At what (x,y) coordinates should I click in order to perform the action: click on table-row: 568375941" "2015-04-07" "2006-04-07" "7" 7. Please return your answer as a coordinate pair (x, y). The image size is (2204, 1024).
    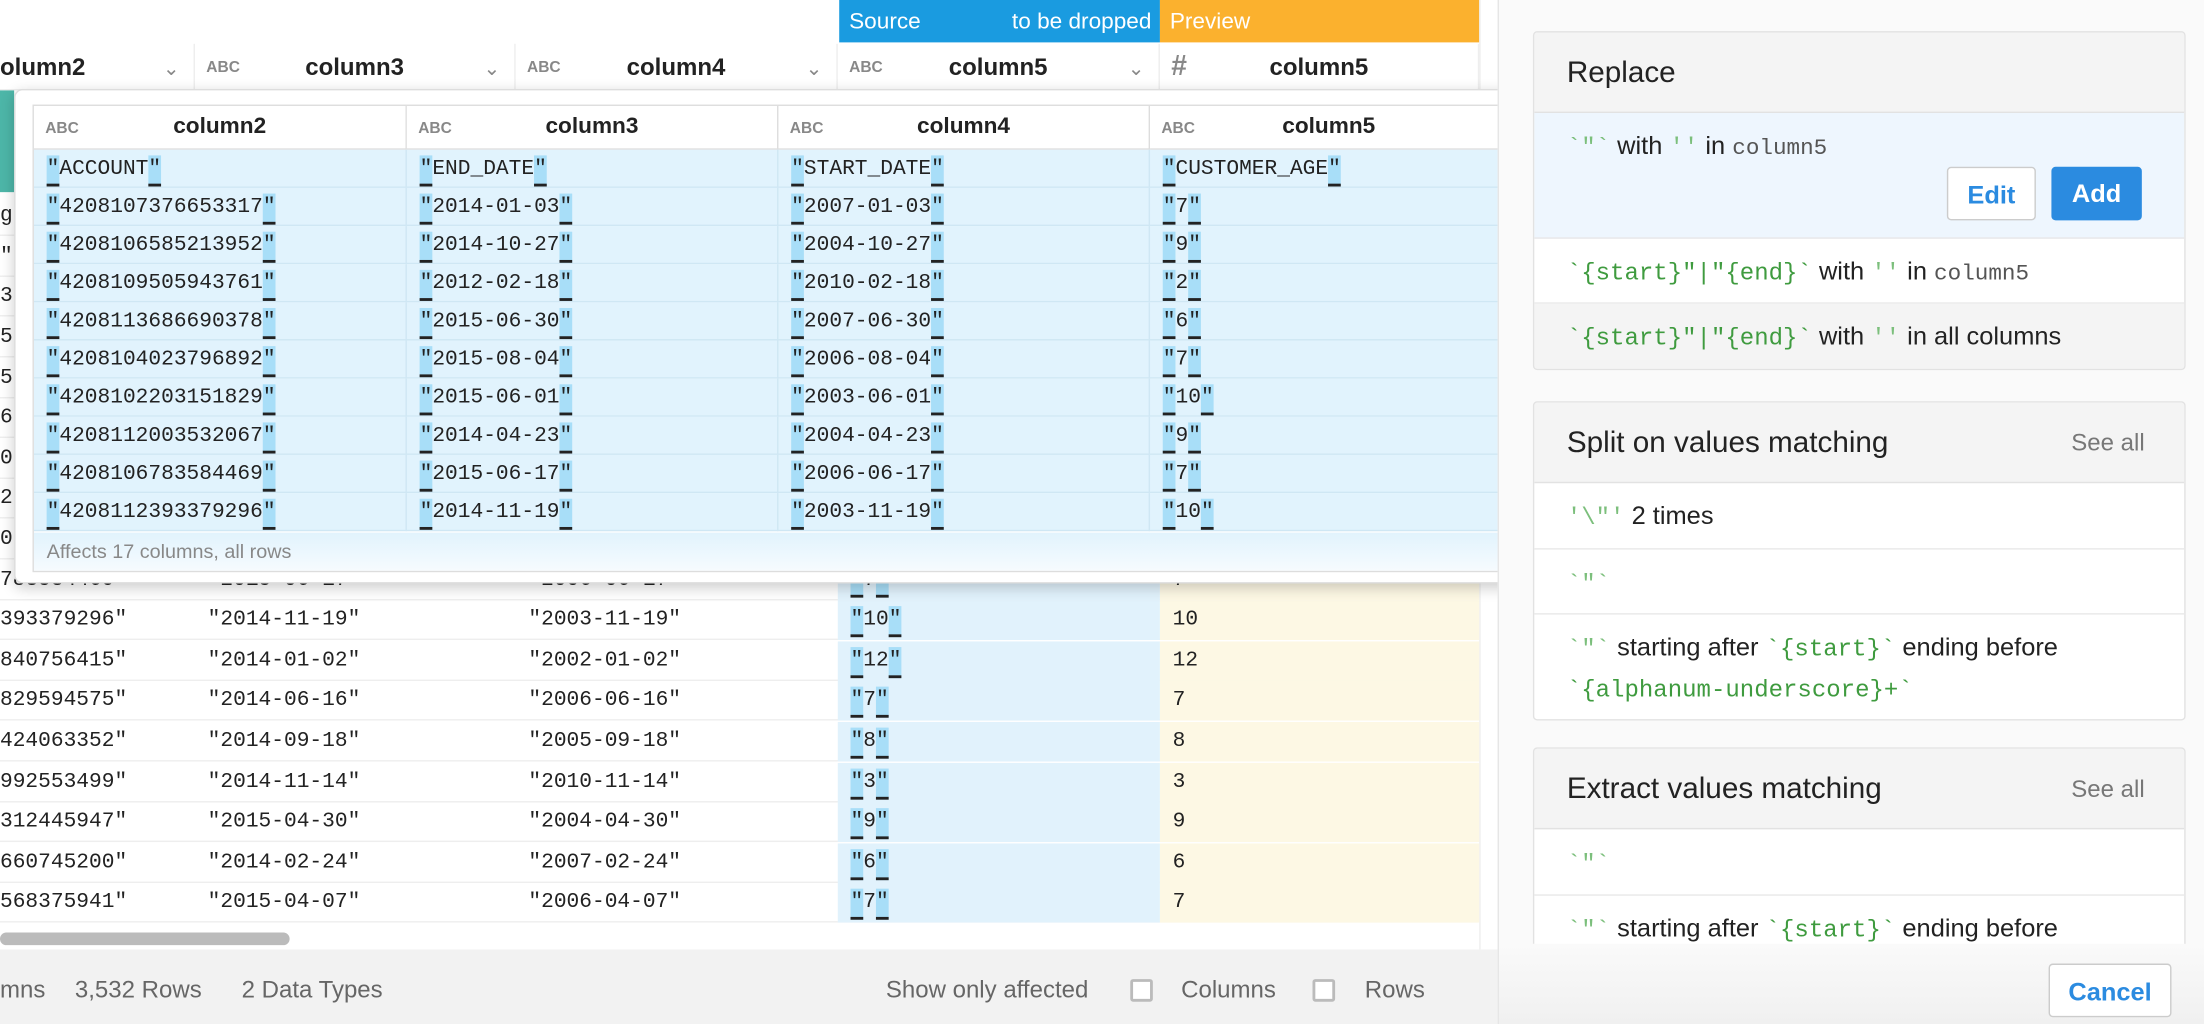
    Looking at the image, I should click on (740, 903).